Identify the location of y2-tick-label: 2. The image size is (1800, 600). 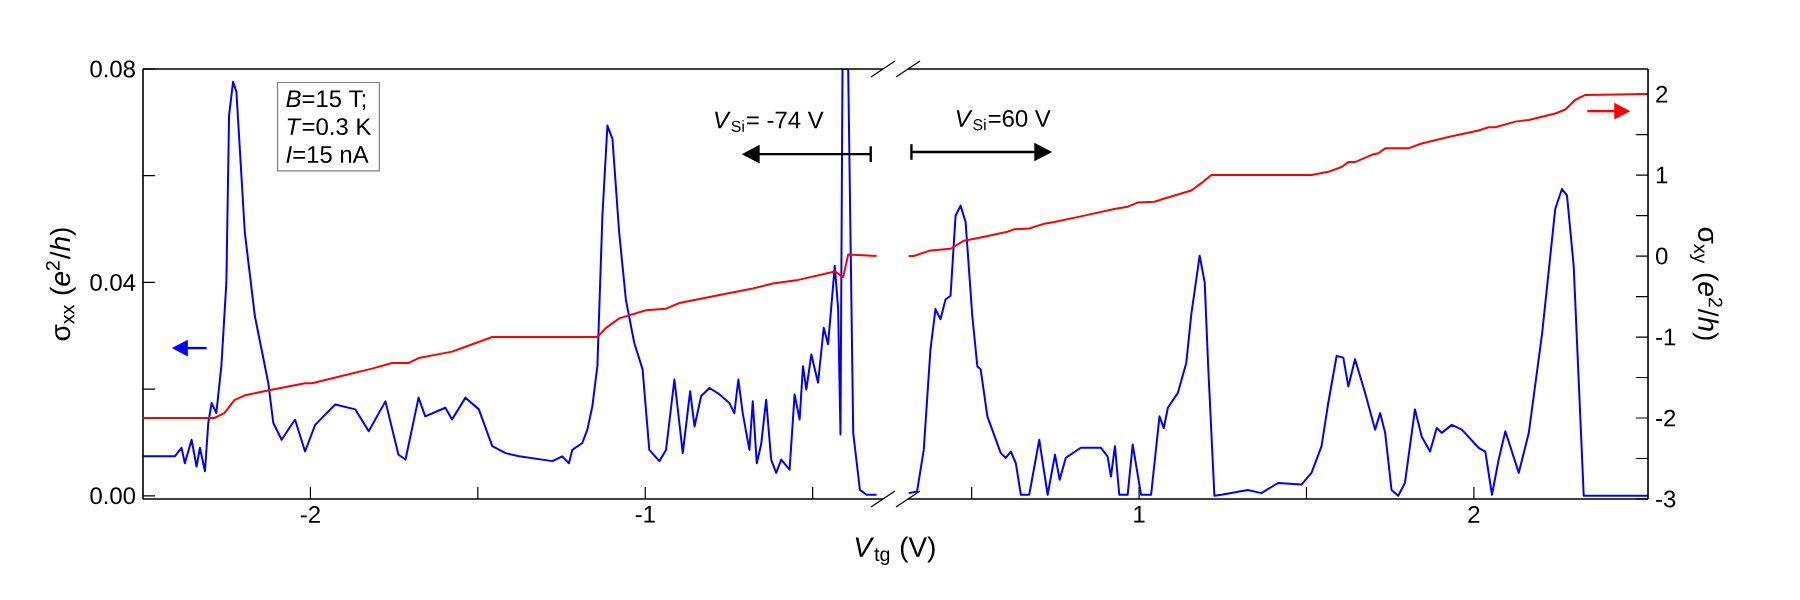
(1662, 94).